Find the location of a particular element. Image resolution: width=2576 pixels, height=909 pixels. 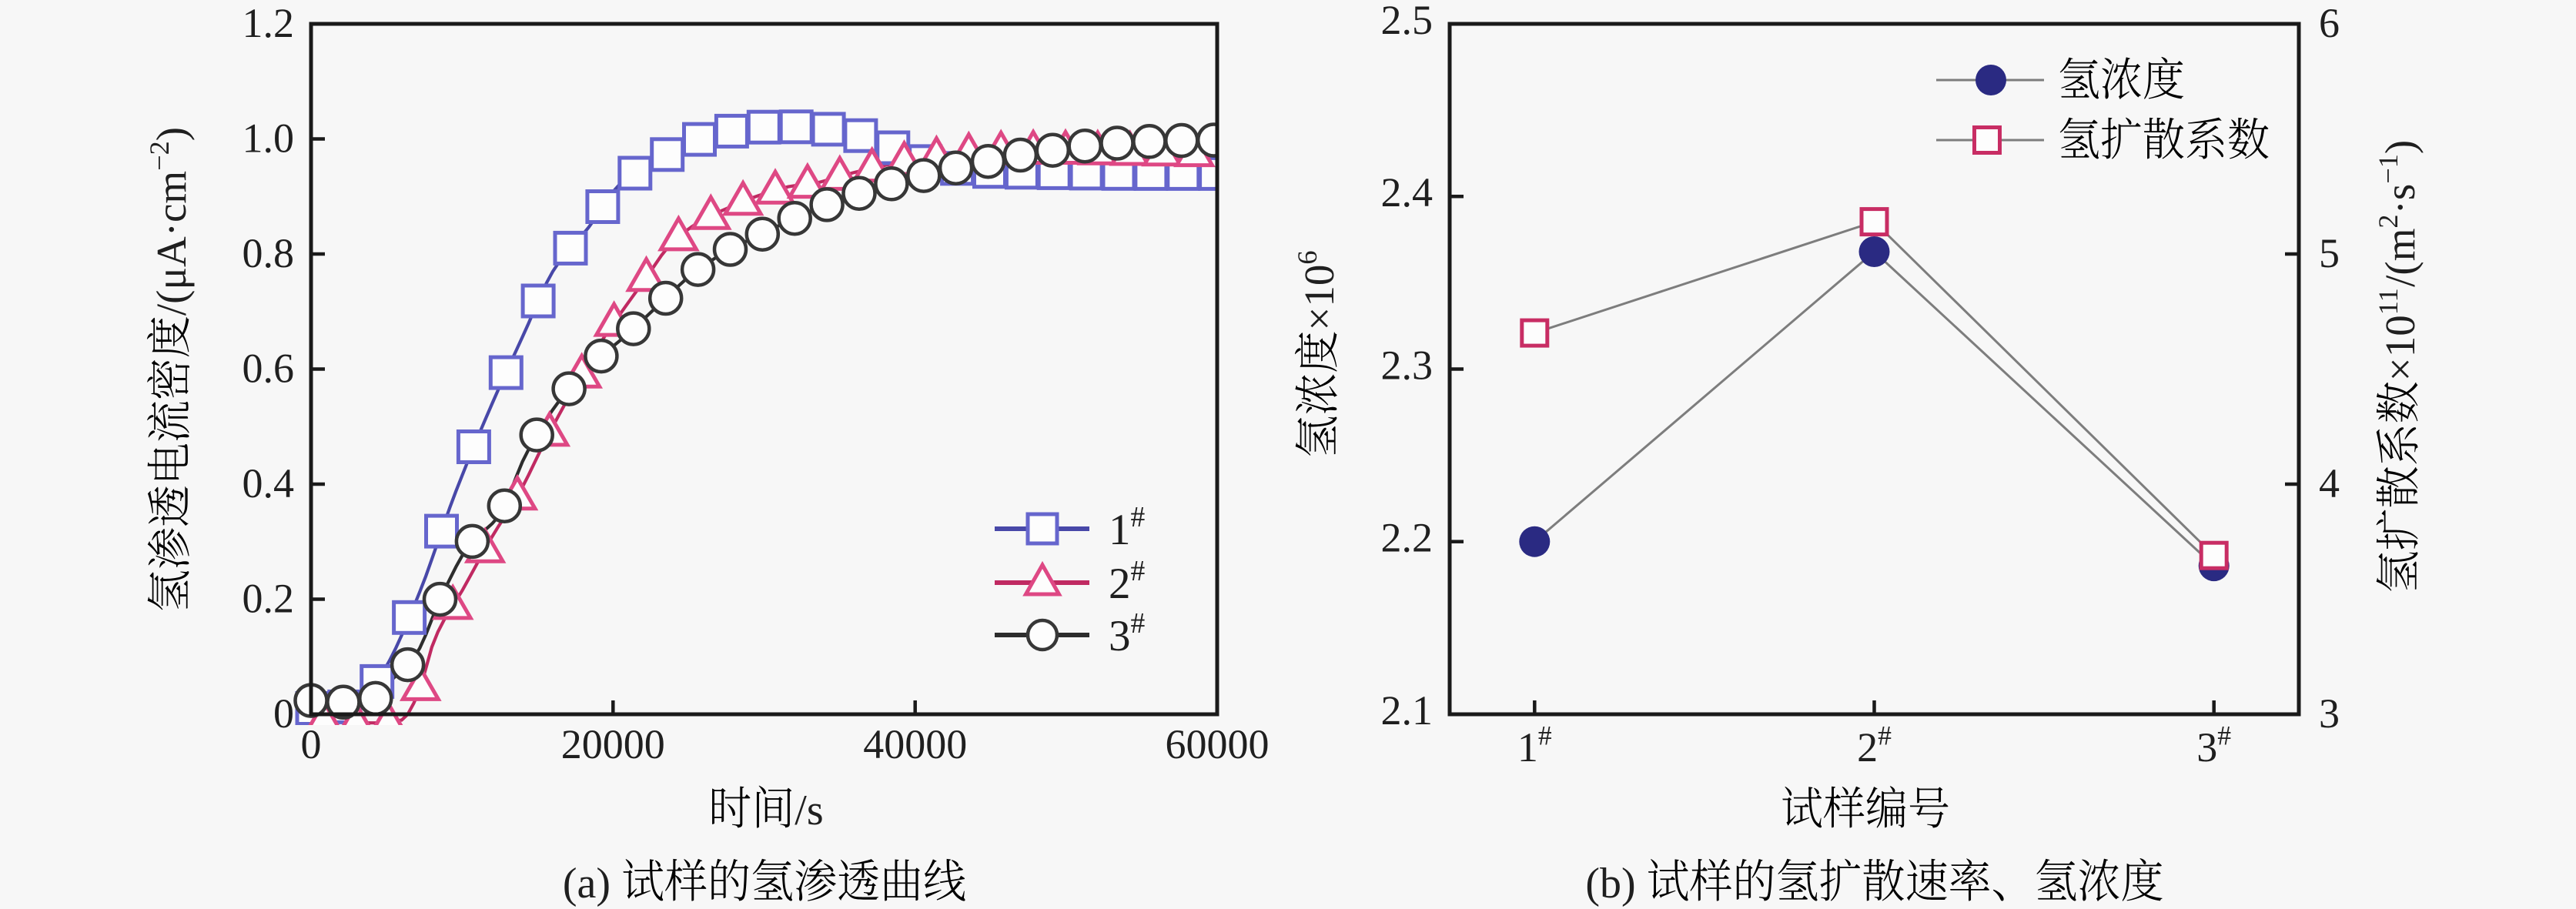

svg-text: 0.8 is located at coordinates (269, 253).